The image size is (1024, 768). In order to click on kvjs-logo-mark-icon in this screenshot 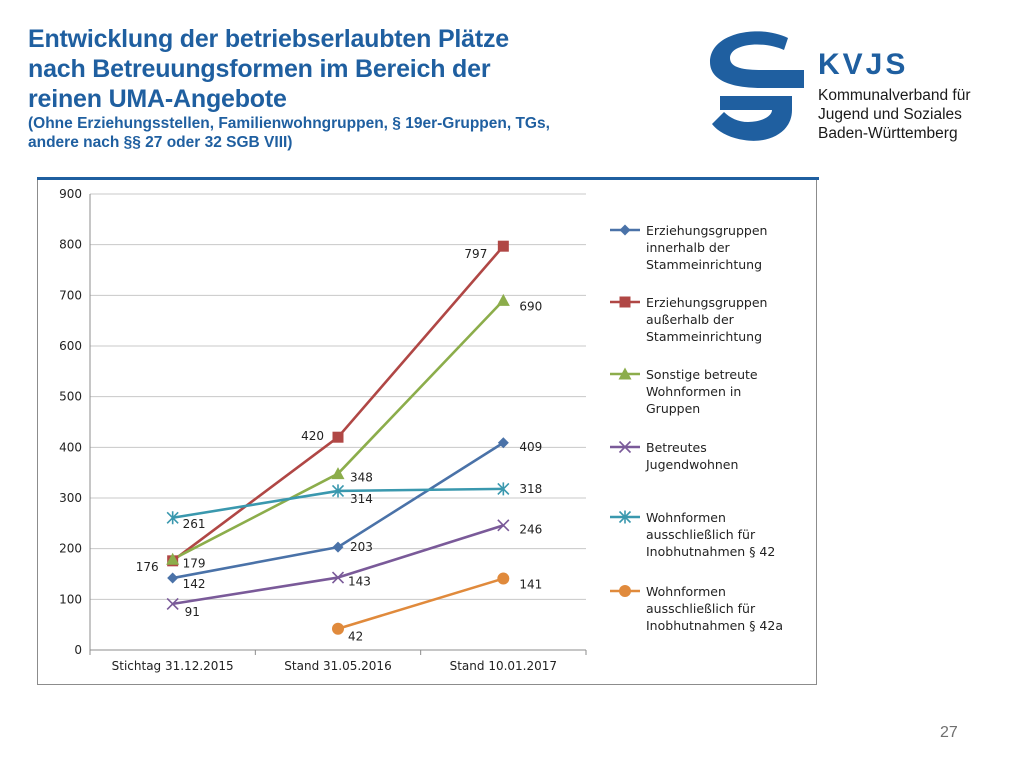, I will do `click(757, 86)`.